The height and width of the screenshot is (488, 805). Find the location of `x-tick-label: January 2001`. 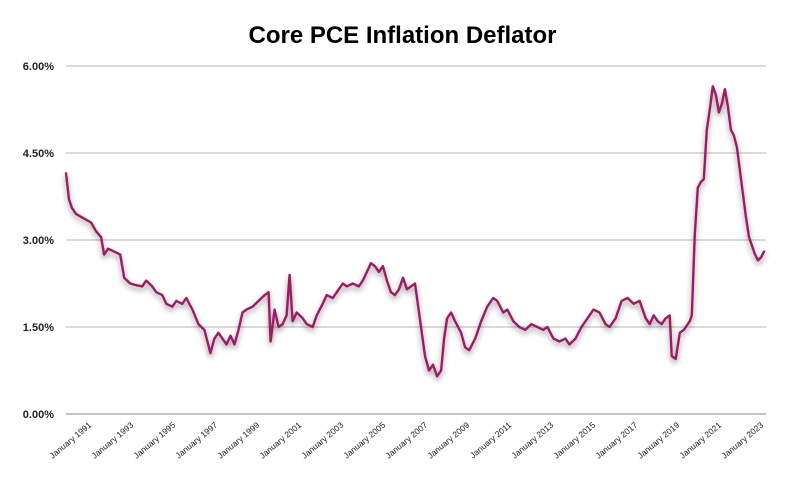

x-tick-label: January 2001 is located at coordinates (280, 440).